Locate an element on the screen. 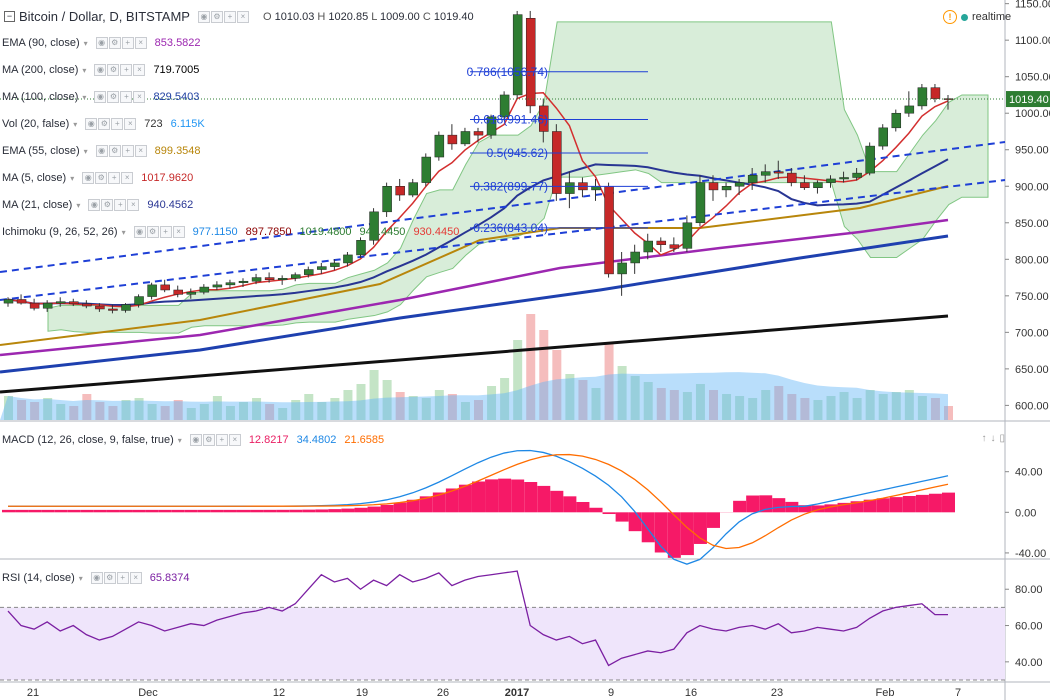  symbol-controls: ◉ ⚙ + × is located at coordinates (223, 16).